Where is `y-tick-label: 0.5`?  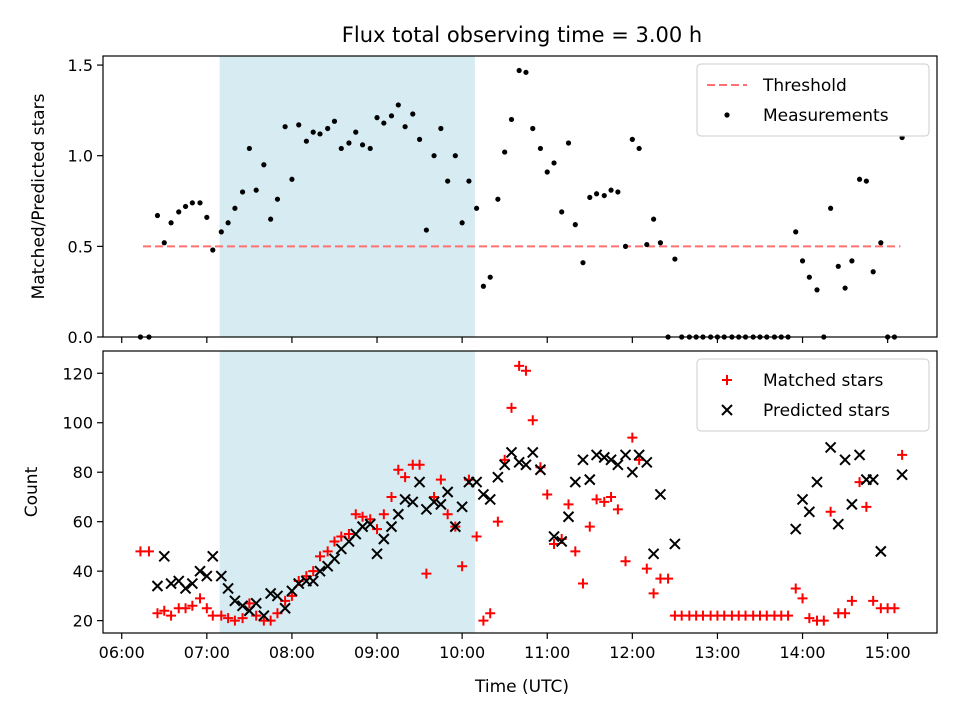
y-tick-label: 0.5 is located at coordinates (80, 246).